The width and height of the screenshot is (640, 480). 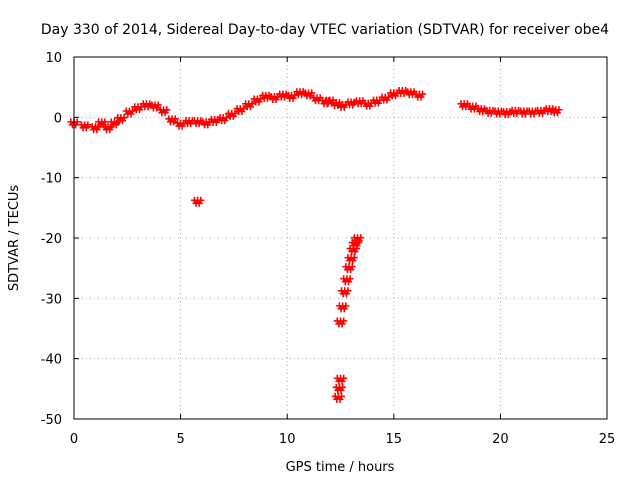 What do you see at coordinates (51, 179) in the screenshot?
I see `y-tick-label: -10` at bounding box center [51, 179].